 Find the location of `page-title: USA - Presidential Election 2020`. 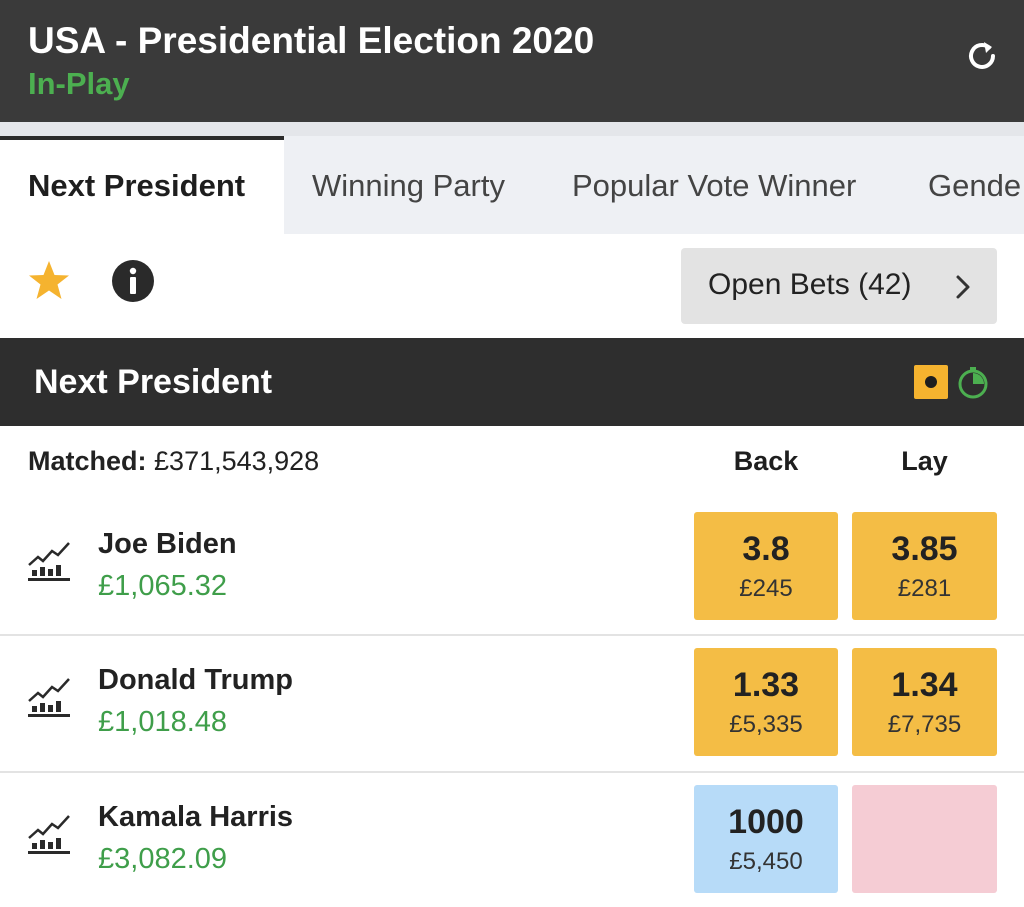

page-title: USA - Presidential Election 2020 is located at coordinates (311, 40).